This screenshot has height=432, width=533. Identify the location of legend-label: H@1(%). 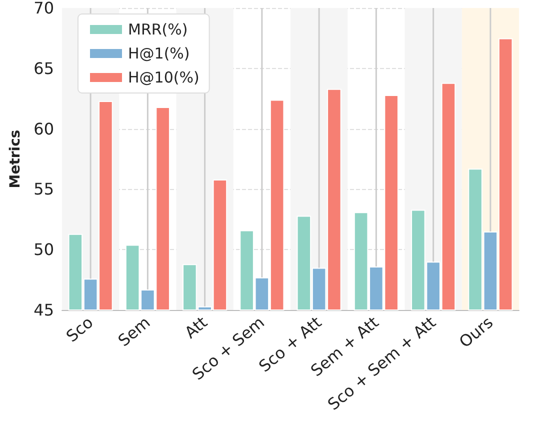
(159, 53).